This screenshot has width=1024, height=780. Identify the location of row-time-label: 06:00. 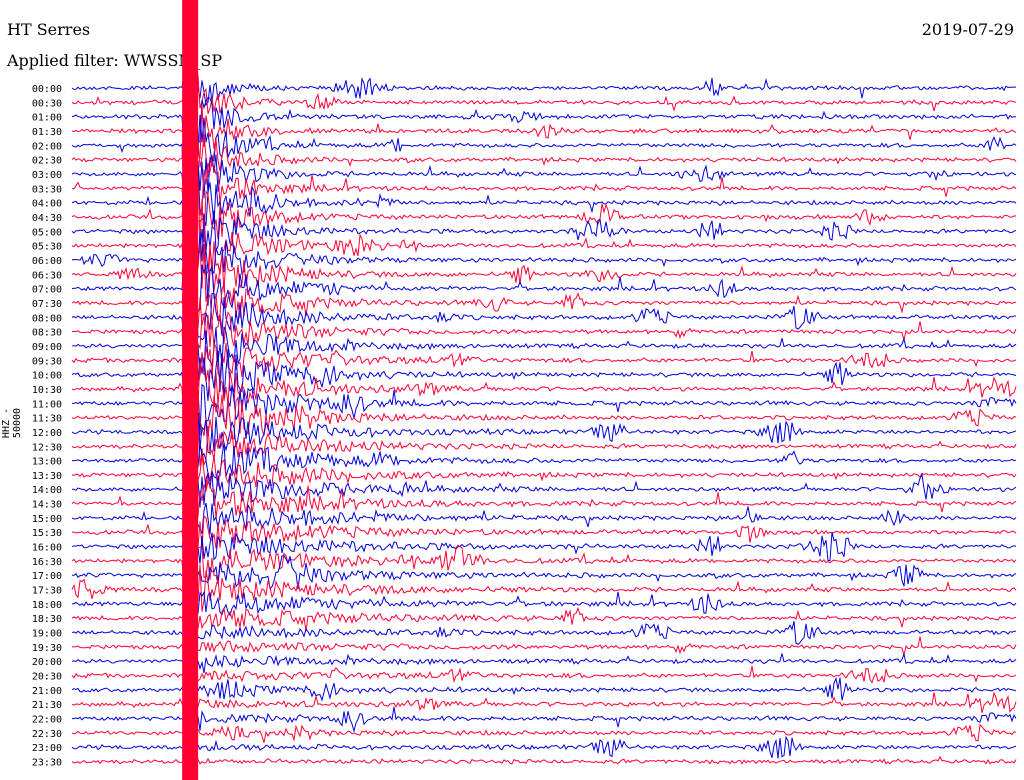
(47, 261).